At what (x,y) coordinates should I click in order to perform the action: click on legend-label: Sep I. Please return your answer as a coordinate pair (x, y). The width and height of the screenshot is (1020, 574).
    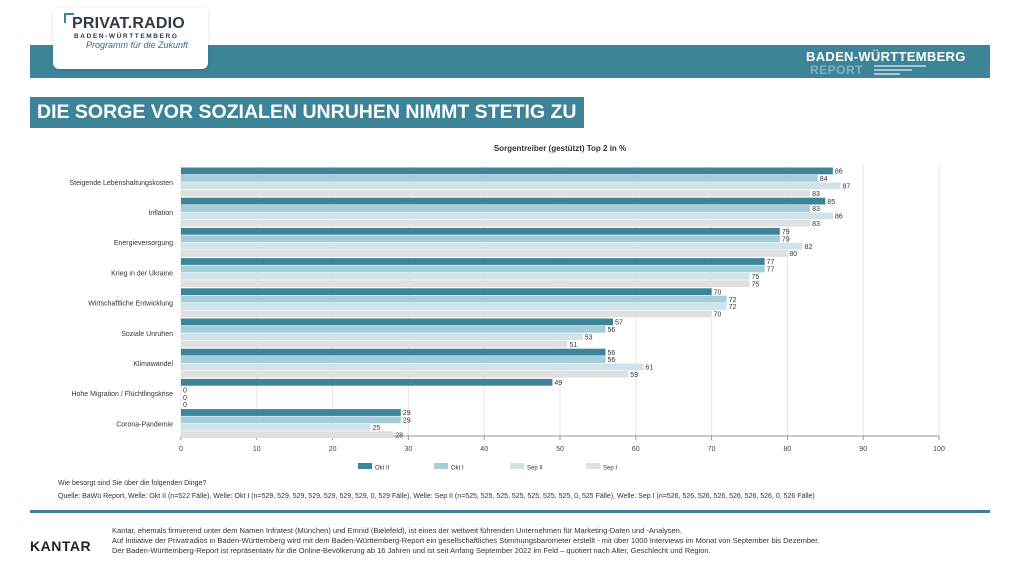
    Looking at the image, I should click on (610, 469).